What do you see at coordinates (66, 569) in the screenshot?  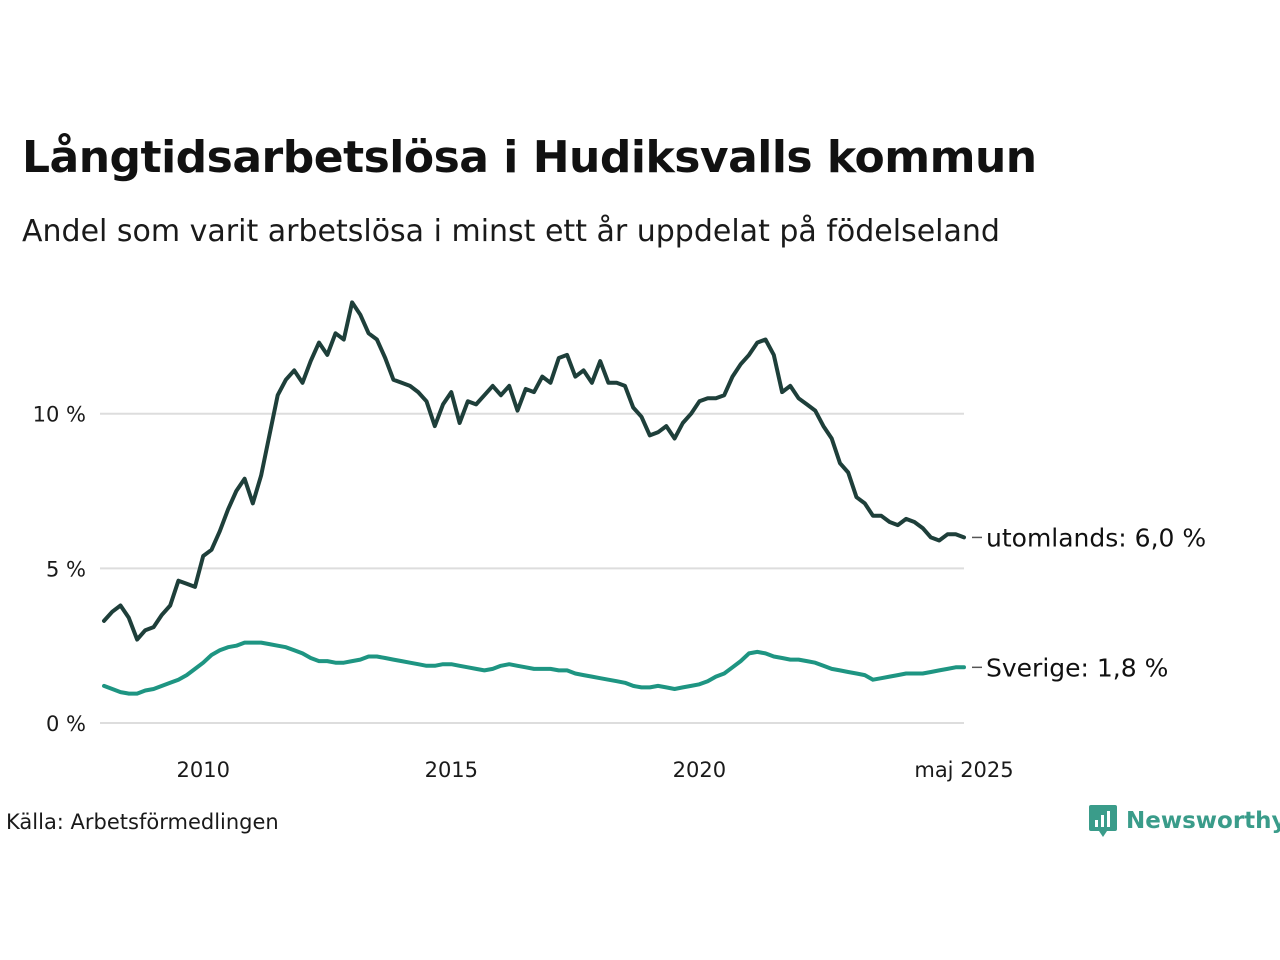 I see `y-tick-label: 5 %` at bounding box center [66, 569].